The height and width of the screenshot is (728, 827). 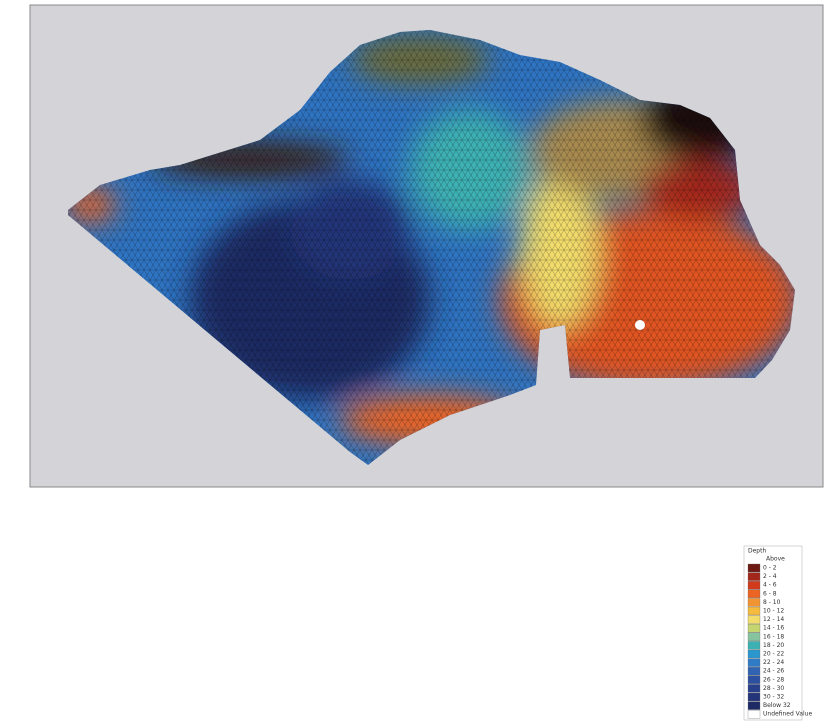 What do you see at coordinates (773, 697) in the screenshot?
I see `legend-label: 30 - 32` at bounding box center [773, 697].